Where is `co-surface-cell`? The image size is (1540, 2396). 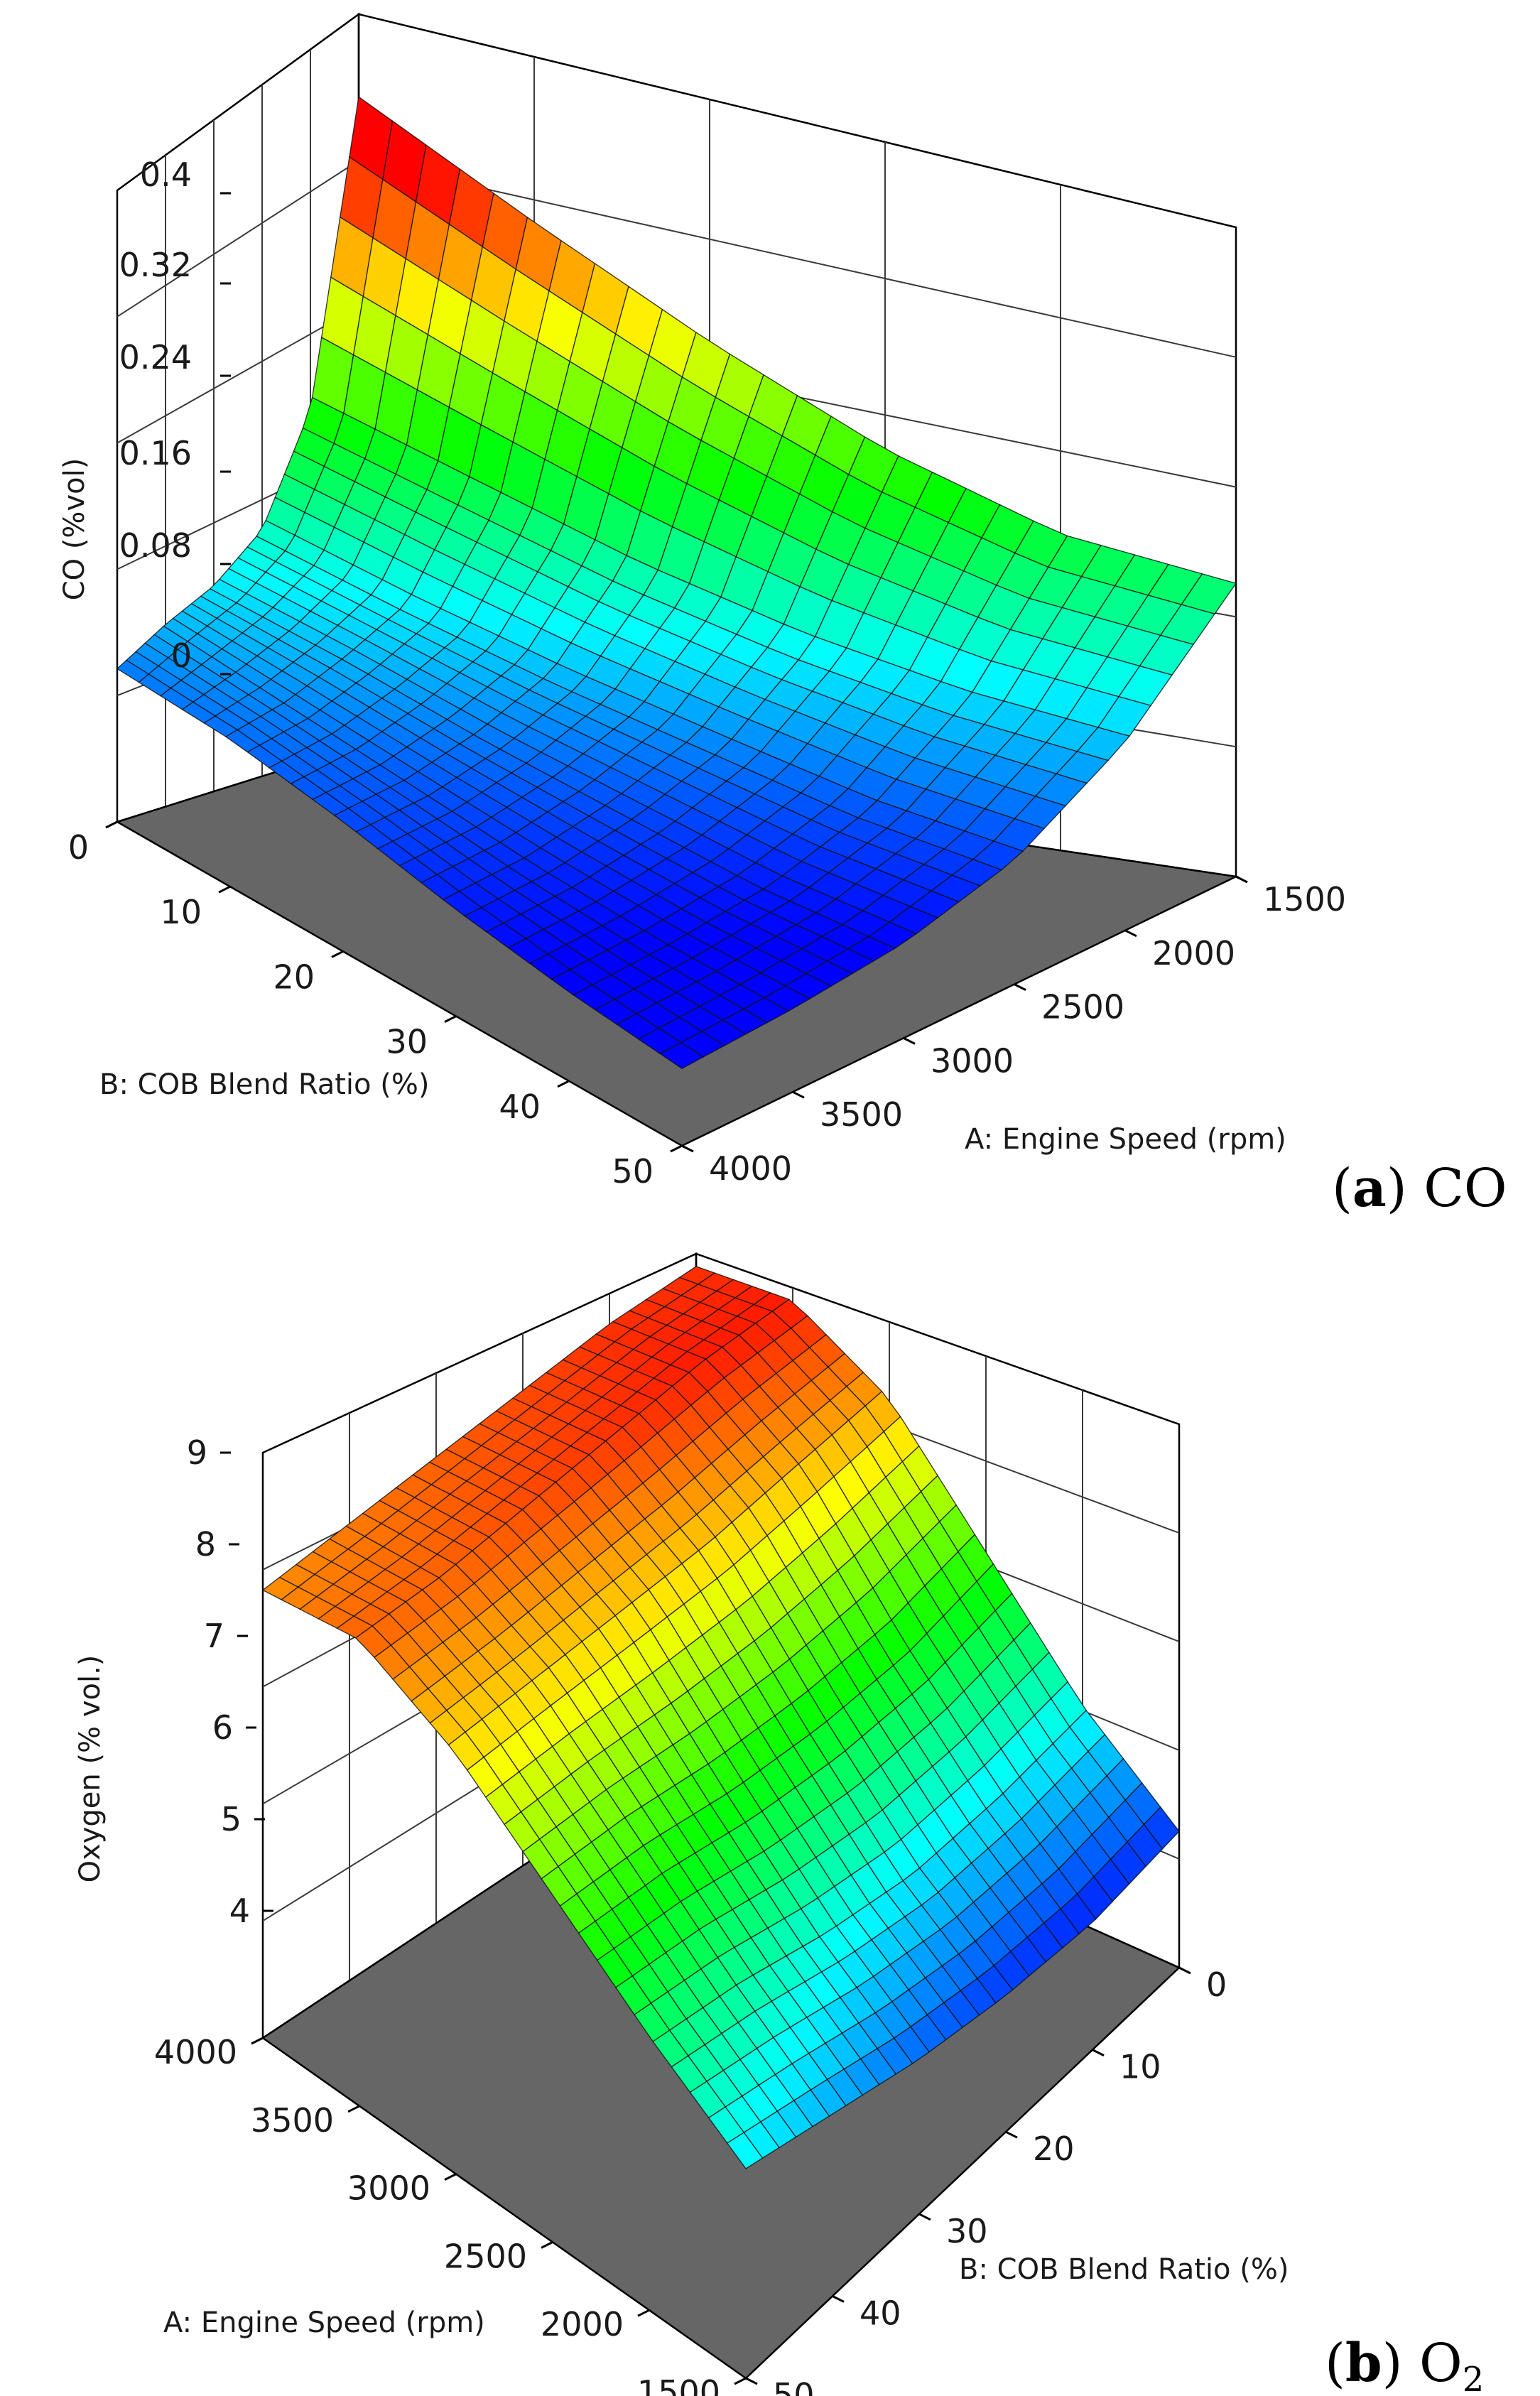
co-surface-cell is located at coordinates (682, 1055).